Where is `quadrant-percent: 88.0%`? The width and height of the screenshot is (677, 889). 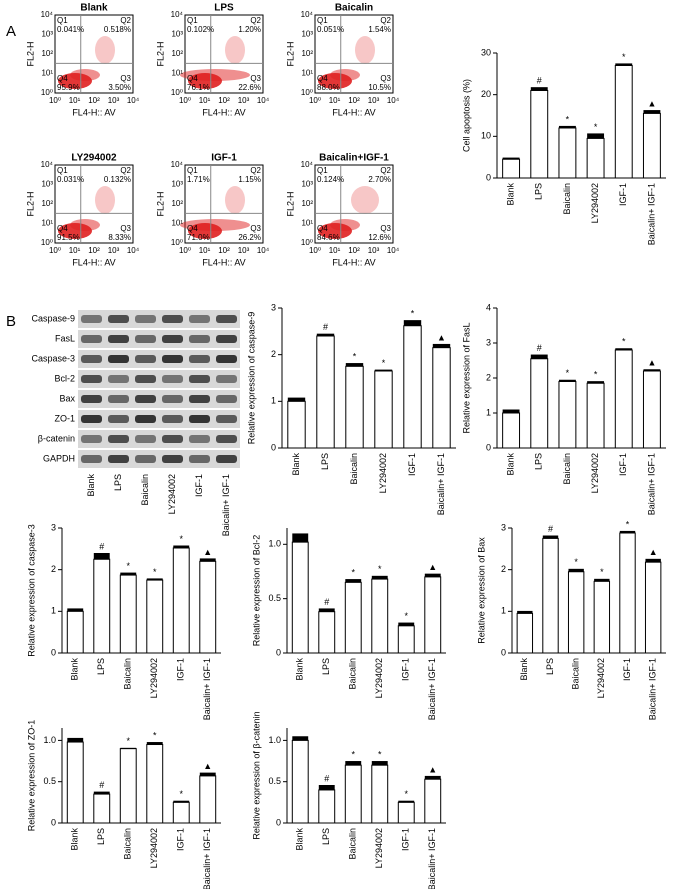 quadrant-percent: 88.0% is located at coordinates (328, 87).